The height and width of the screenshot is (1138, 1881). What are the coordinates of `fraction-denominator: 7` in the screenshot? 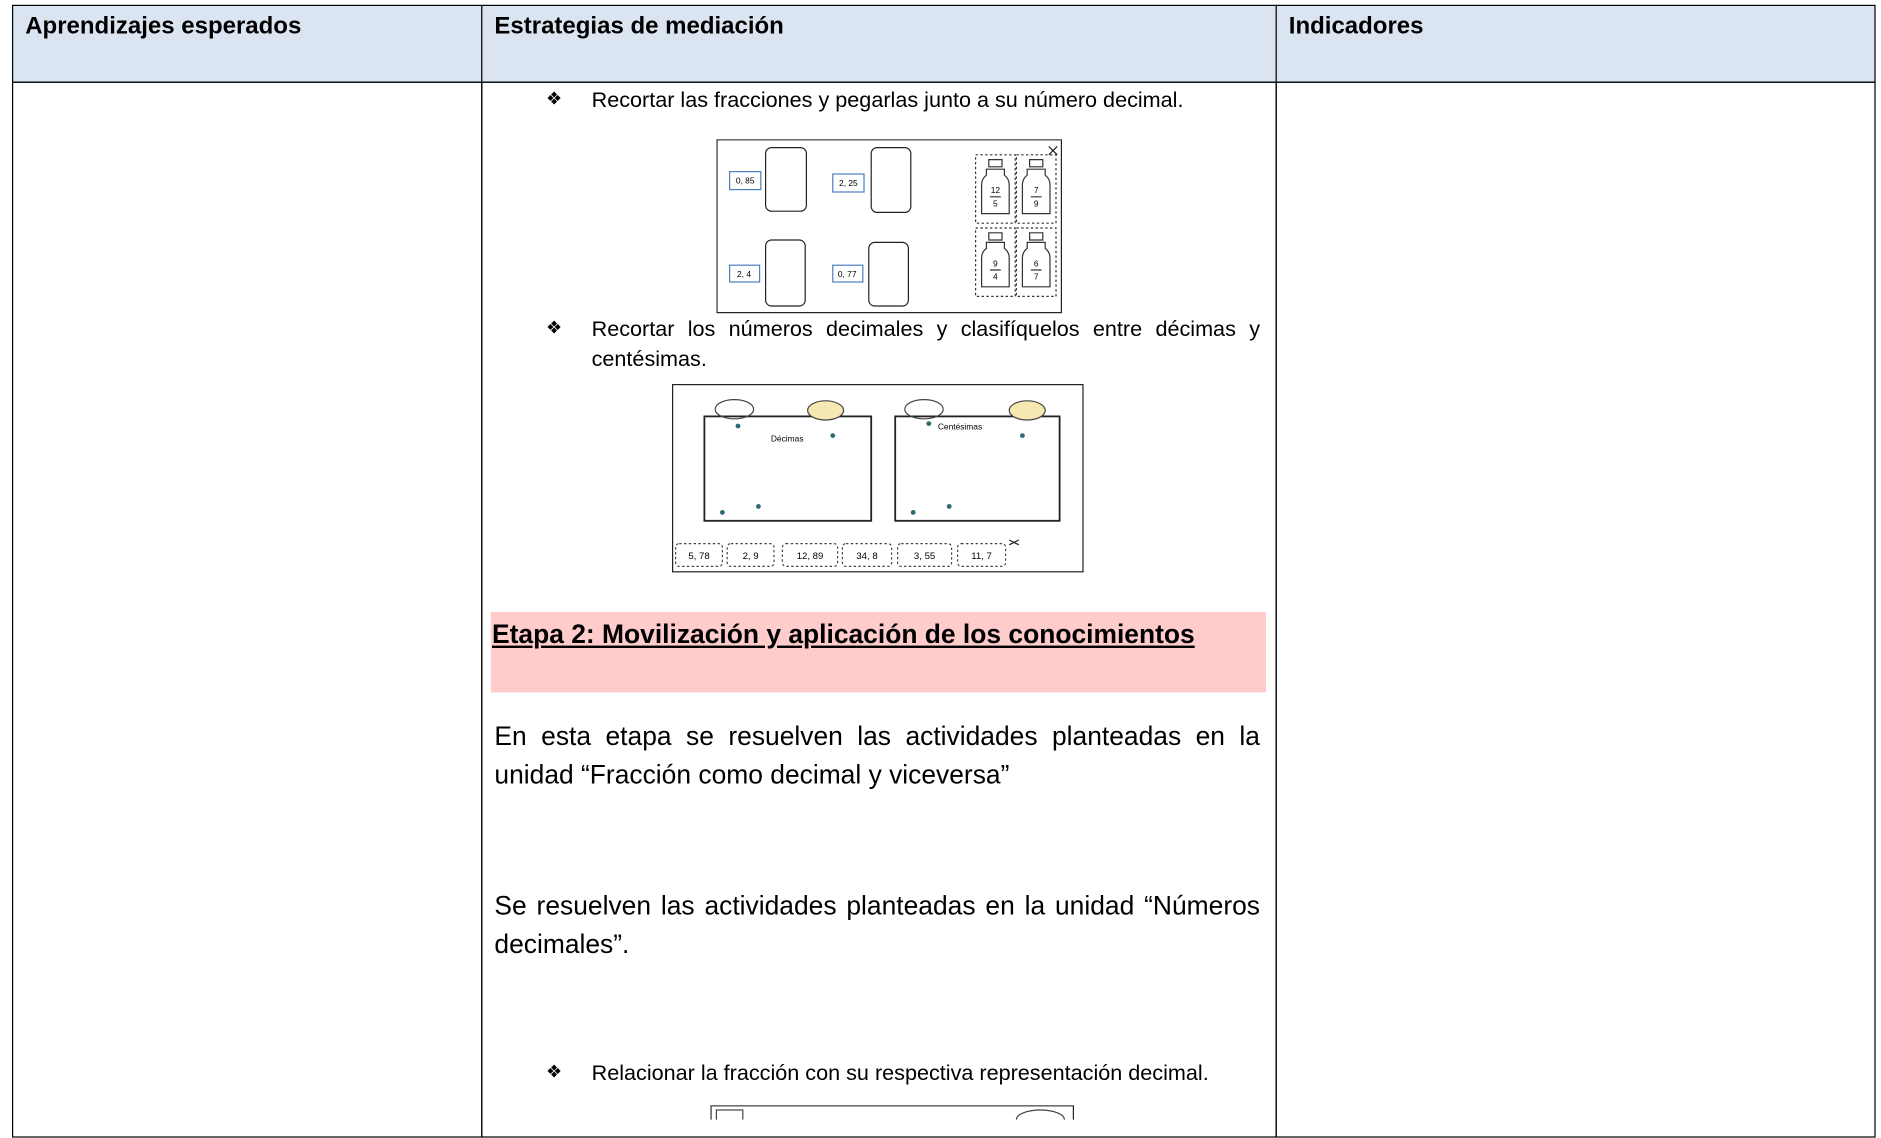 It's located at (1036, 277).